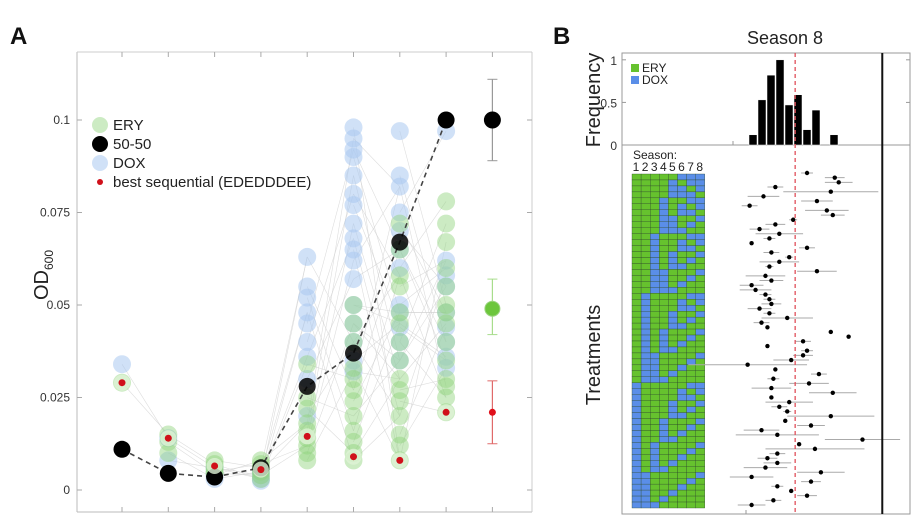 The image size is (918, 517). Describe the element at coordinates (785, 38) in the screenshot. I see `histogram-title: Season 8` at that location.